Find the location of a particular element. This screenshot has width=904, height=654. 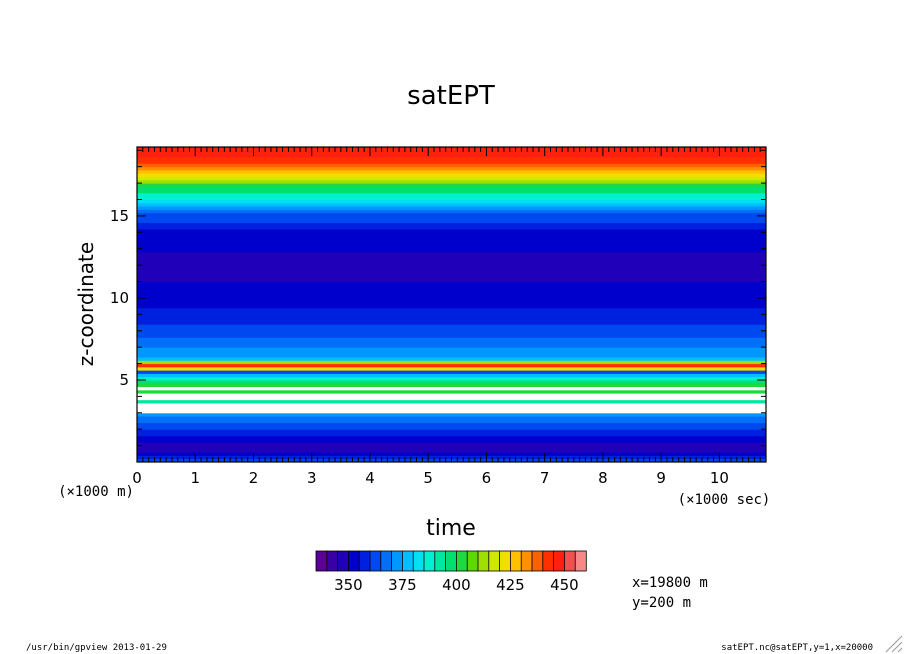

footer-left: /usr/bin/gpview 2013-01-29 is located at coordinates (96, 648).